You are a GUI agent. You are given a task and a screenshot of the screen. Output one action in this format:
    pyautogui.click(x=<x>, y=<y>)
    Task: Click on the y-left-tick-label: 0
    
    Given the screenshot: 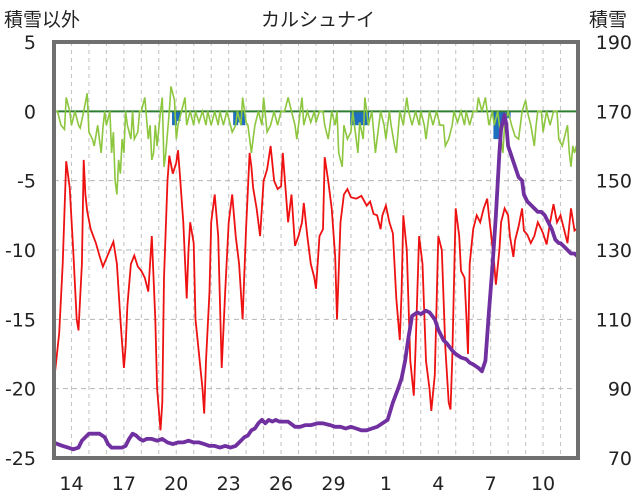 What is the action you would take?
    pyautogui.click(x=30, y=112)
    